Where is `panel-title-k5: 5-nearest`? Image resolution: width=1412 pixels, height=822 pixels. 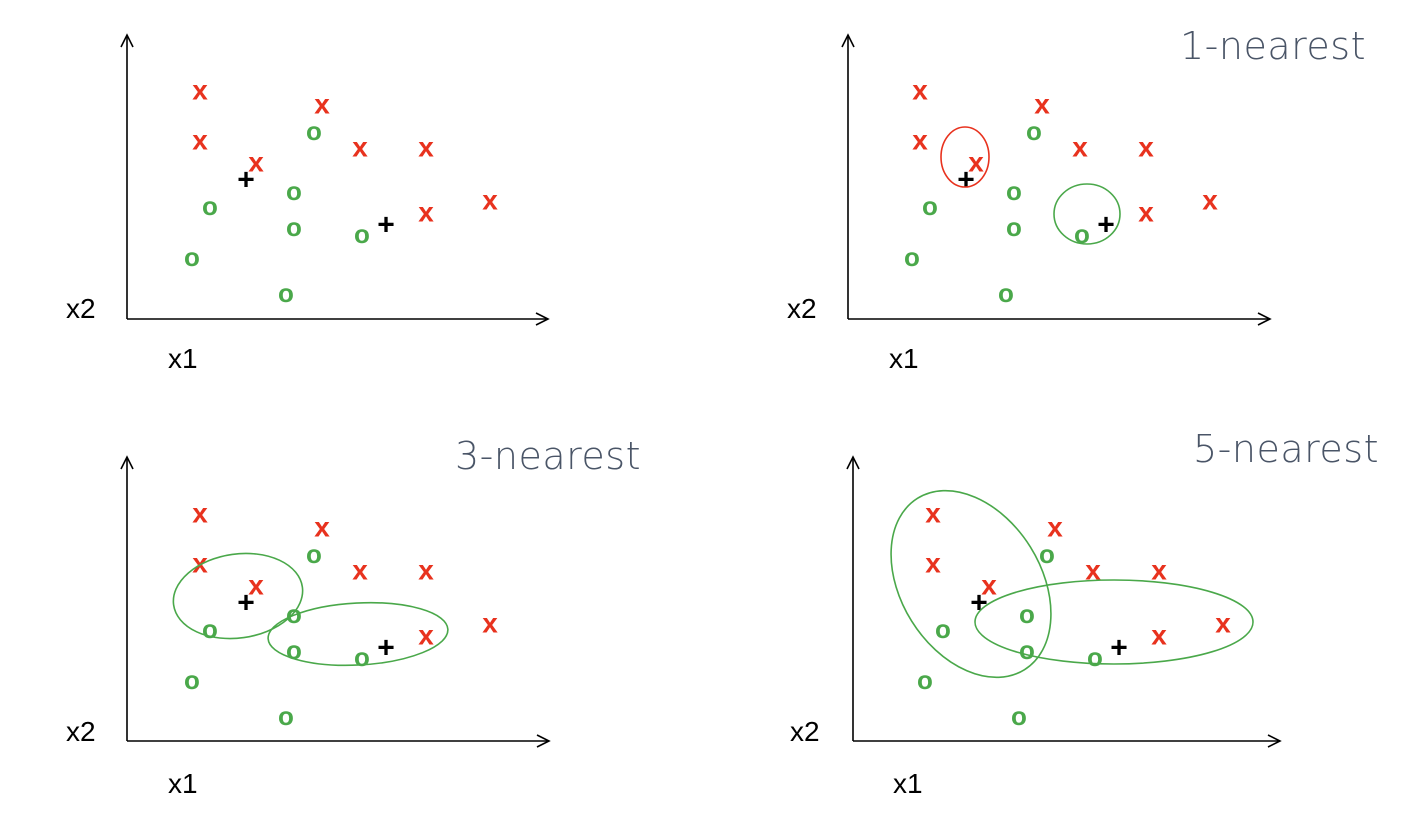
panel-title-k5: 5-nearest is located at coordinates (1286, 449).